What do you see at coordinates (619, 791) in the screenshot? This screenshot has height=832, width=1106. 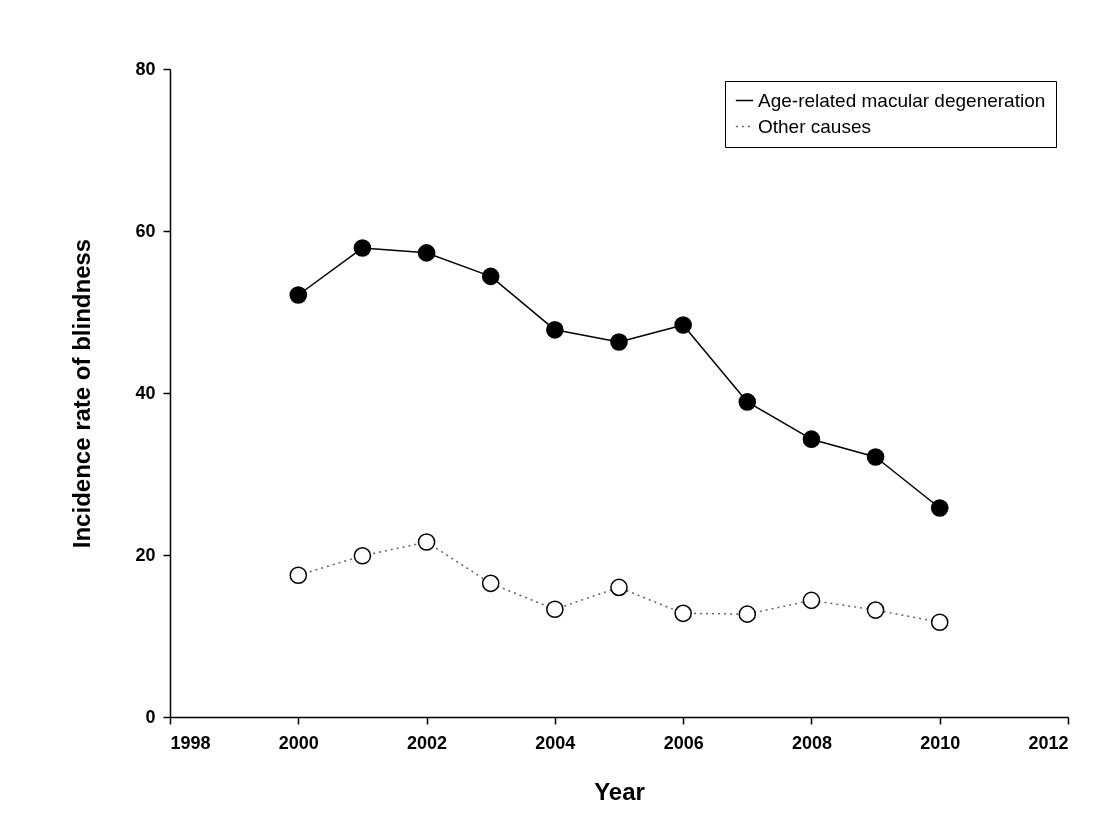 I see `x-axis-title: Year` at bounding box center [619, 791].